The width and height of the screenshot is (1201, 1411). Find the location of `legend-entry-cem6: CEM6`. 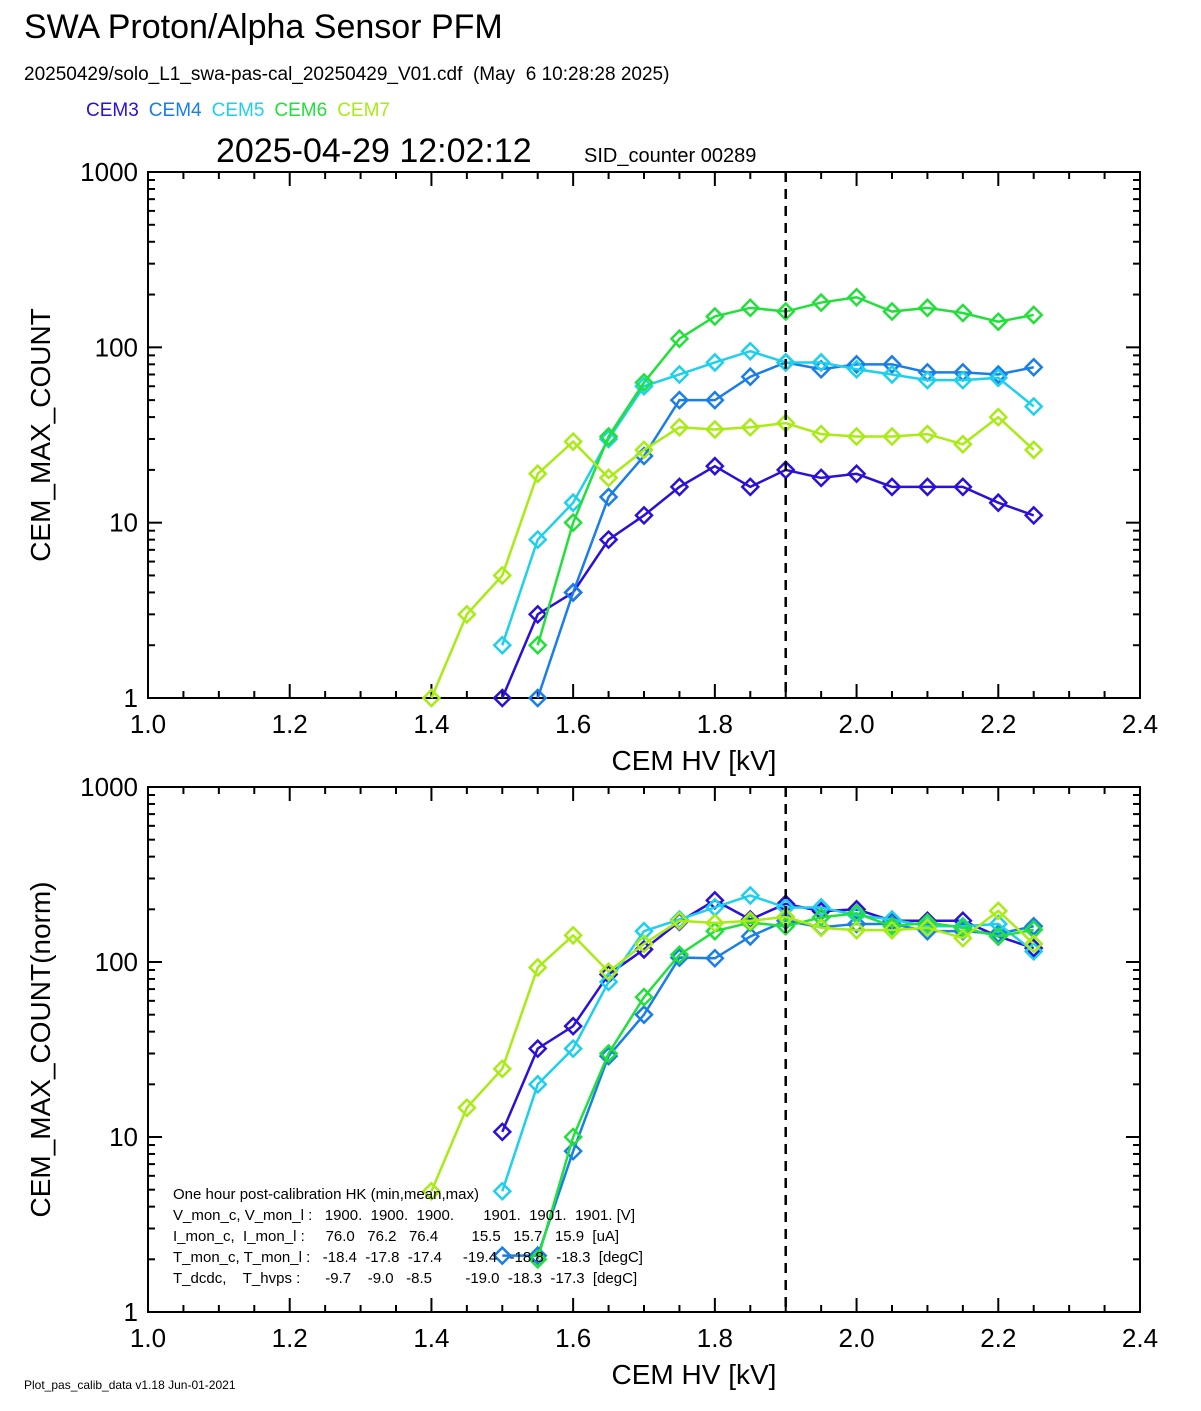

legend-entry-cem6: CEM6 is located at coordinates (301, 110).